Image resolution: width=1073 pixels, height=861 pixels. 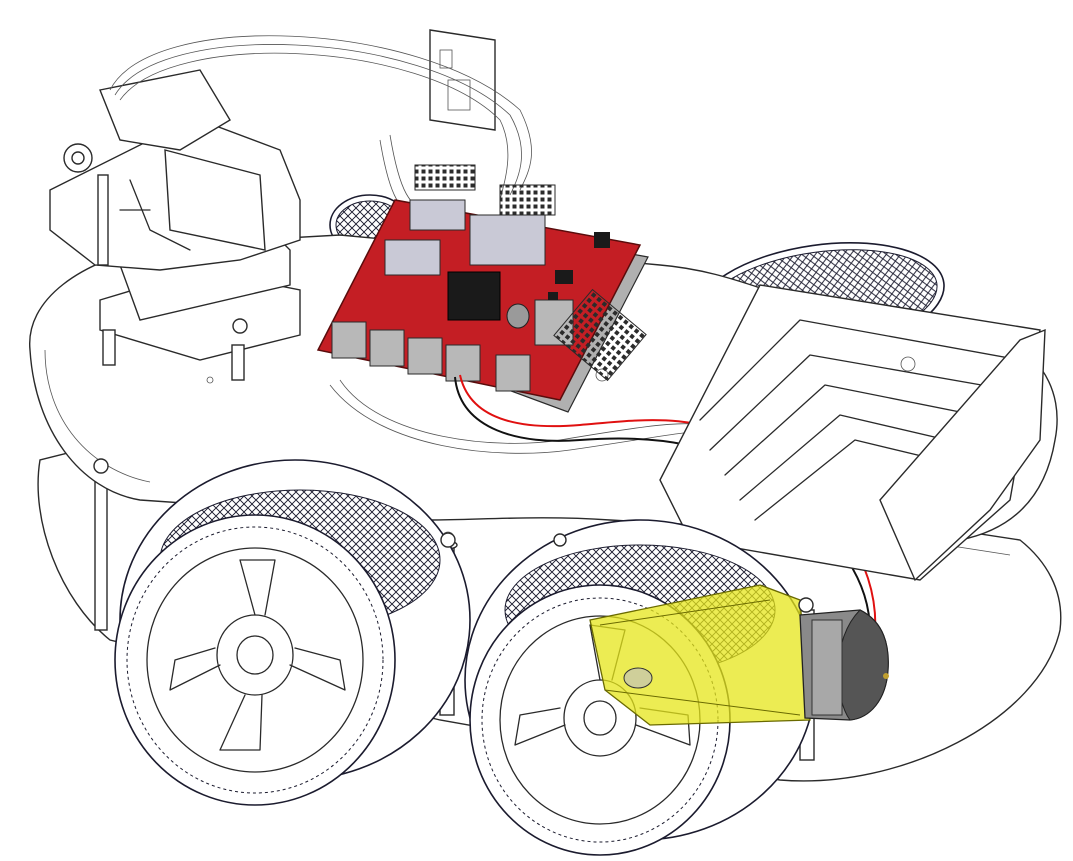 What do you see at coordinates (844, 665) in the screenshot?
I see `motor-can` at bounding box center [844, 665].